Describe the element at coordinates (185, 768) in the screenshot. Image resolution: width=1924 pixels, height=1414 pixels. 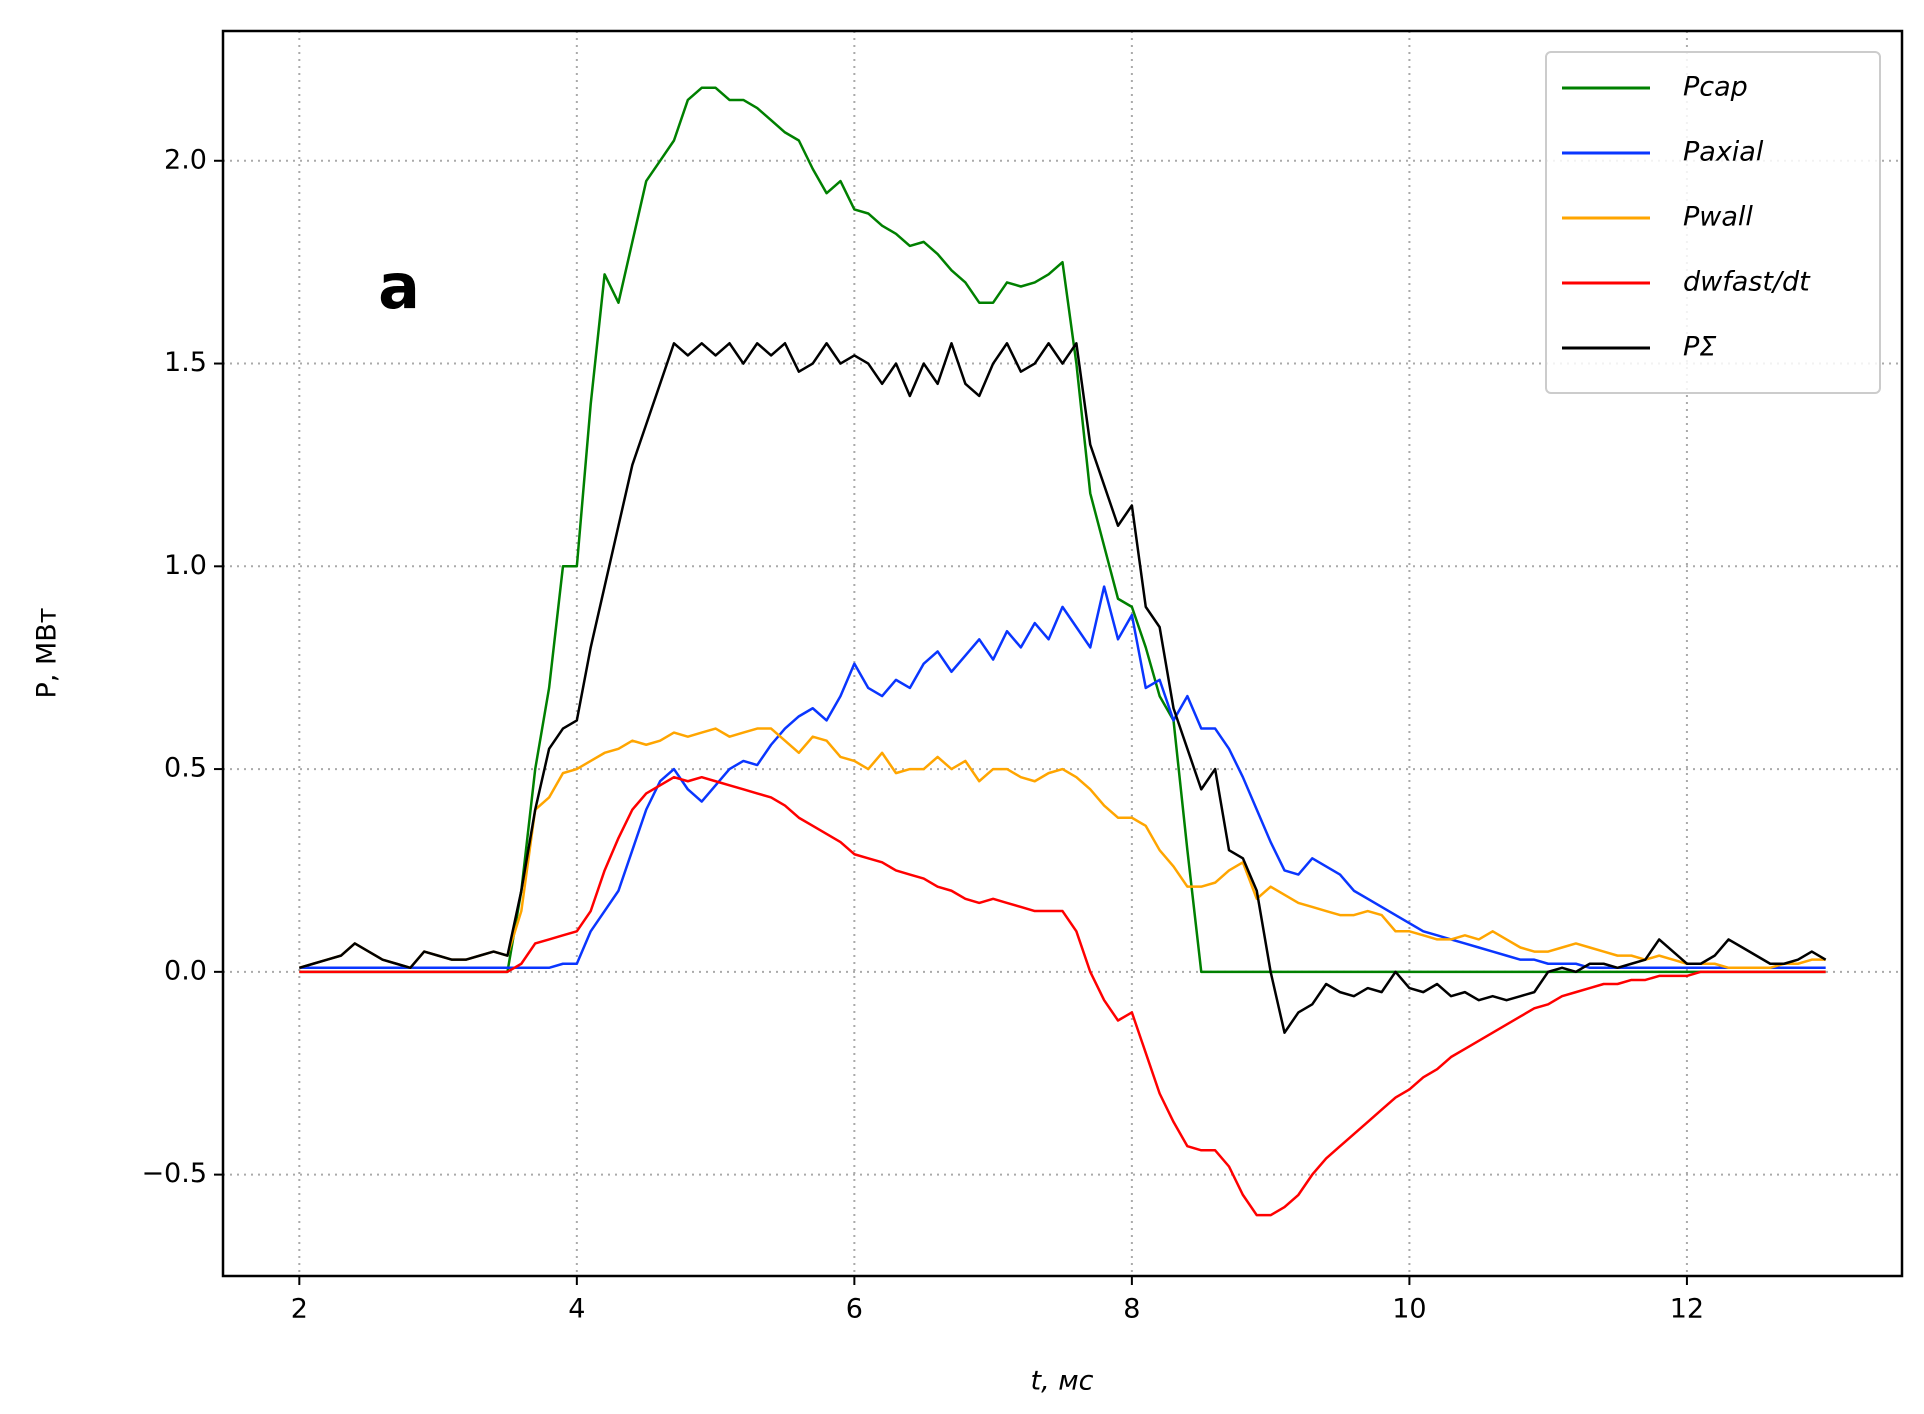
I see `y-tick-label: 0.5` at that location.